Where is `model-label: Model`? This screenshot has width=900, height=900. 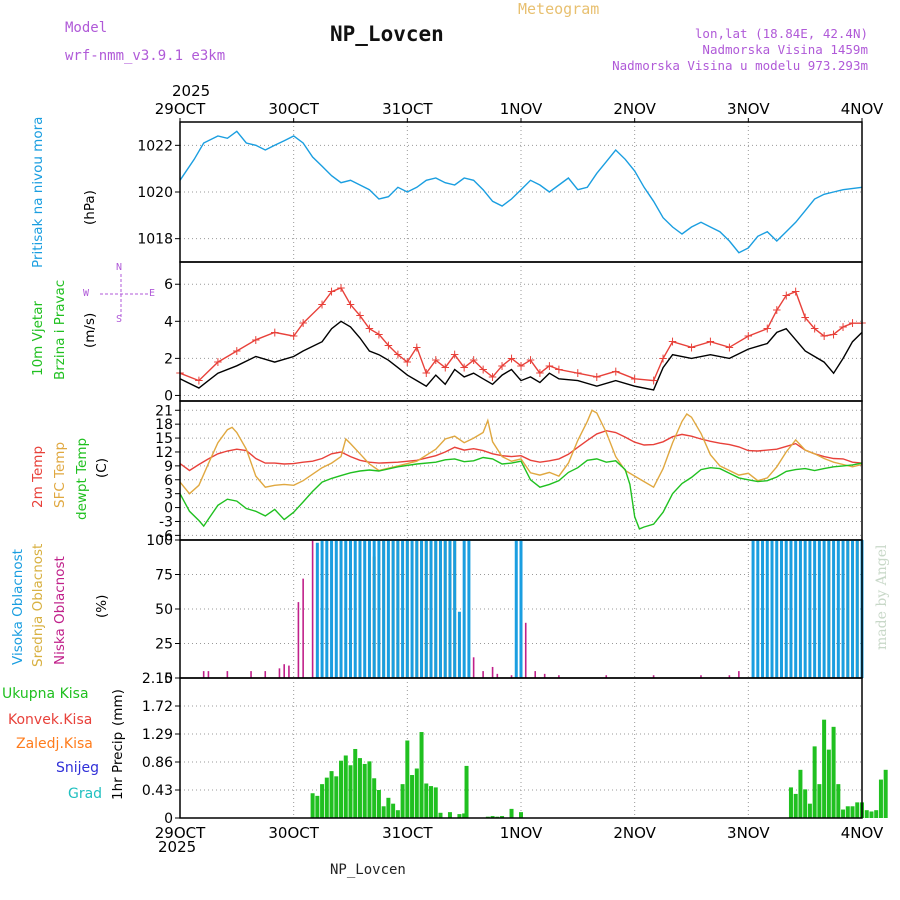 model-label: Model is located at coordinates (86, 28).